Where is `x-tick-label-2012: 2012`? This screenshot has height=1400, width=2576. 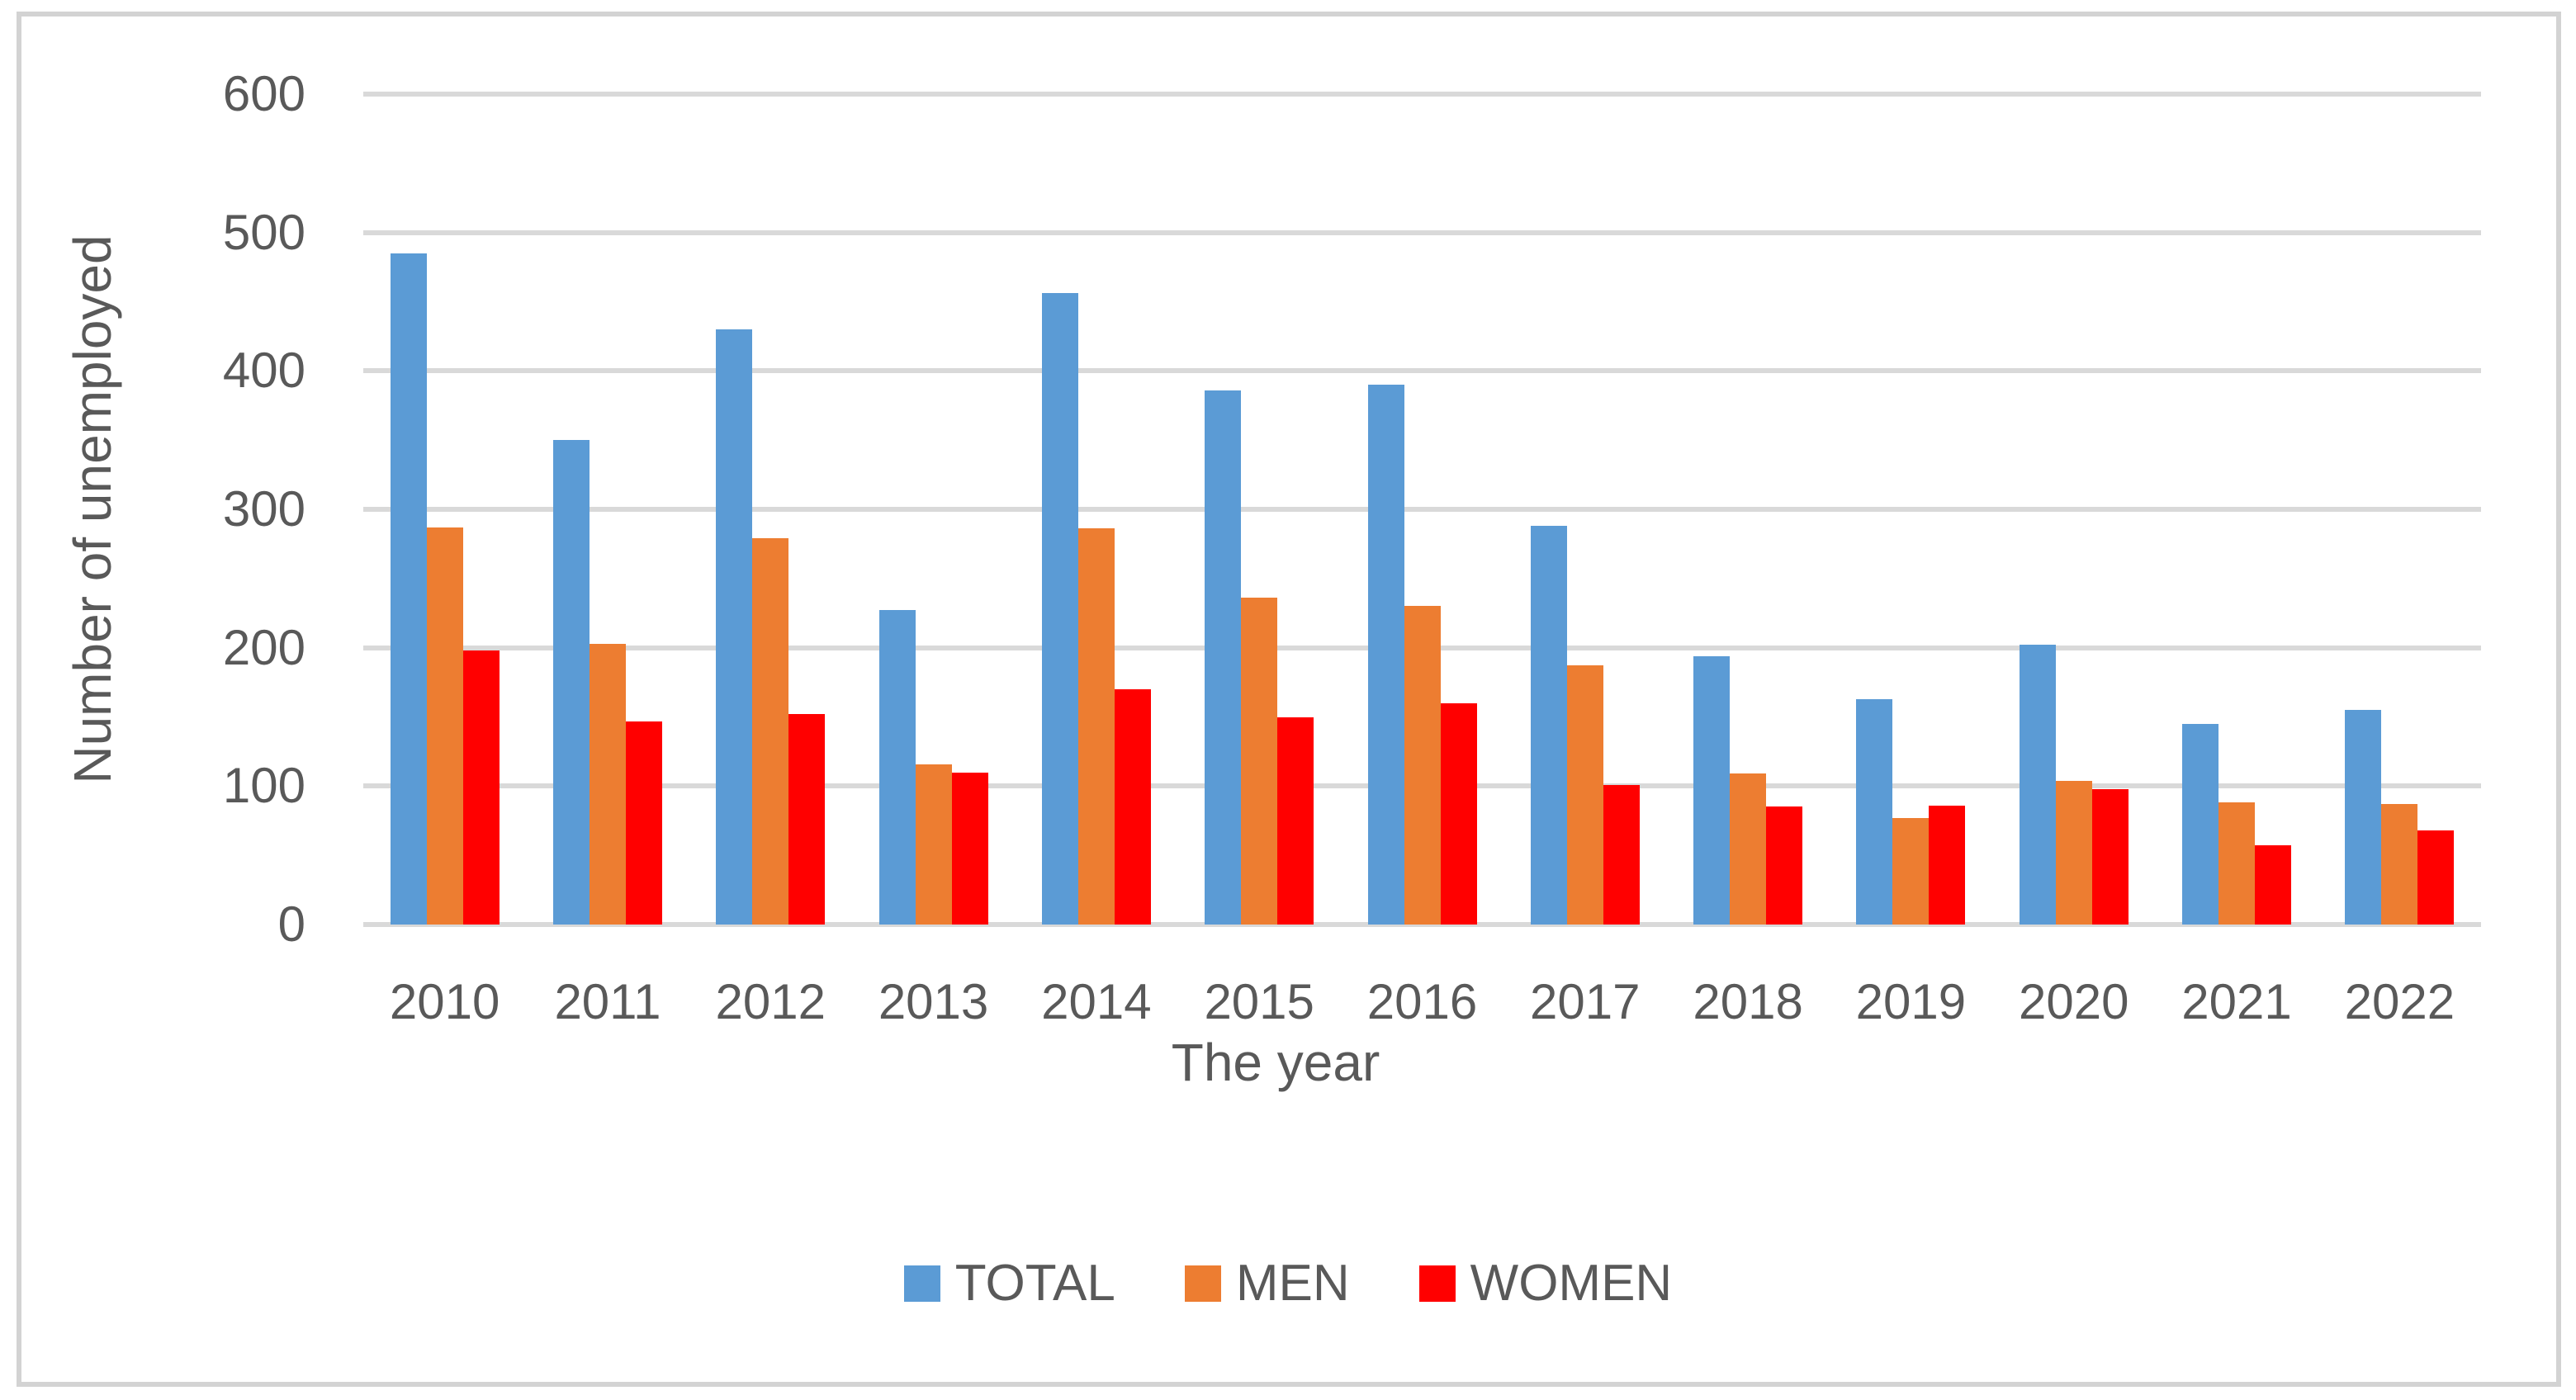 x-tick-label-2012: 2012 is located at coordinates (770, 1002).